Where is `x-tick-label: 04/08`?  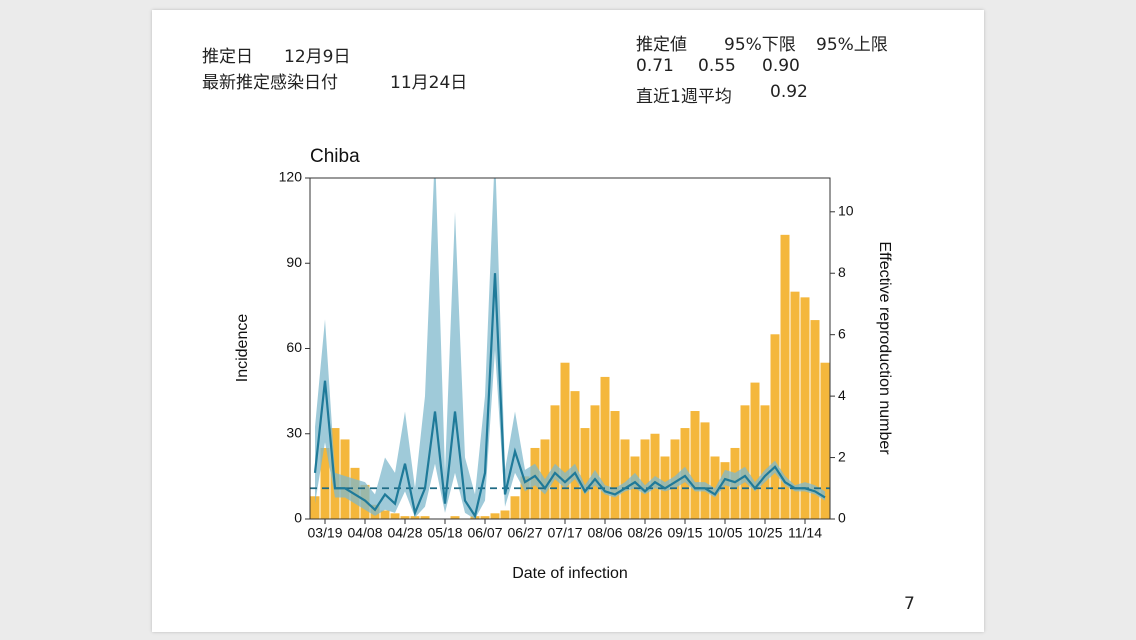 x-tick-label: 04/08 is located at coordinates (364, 533).